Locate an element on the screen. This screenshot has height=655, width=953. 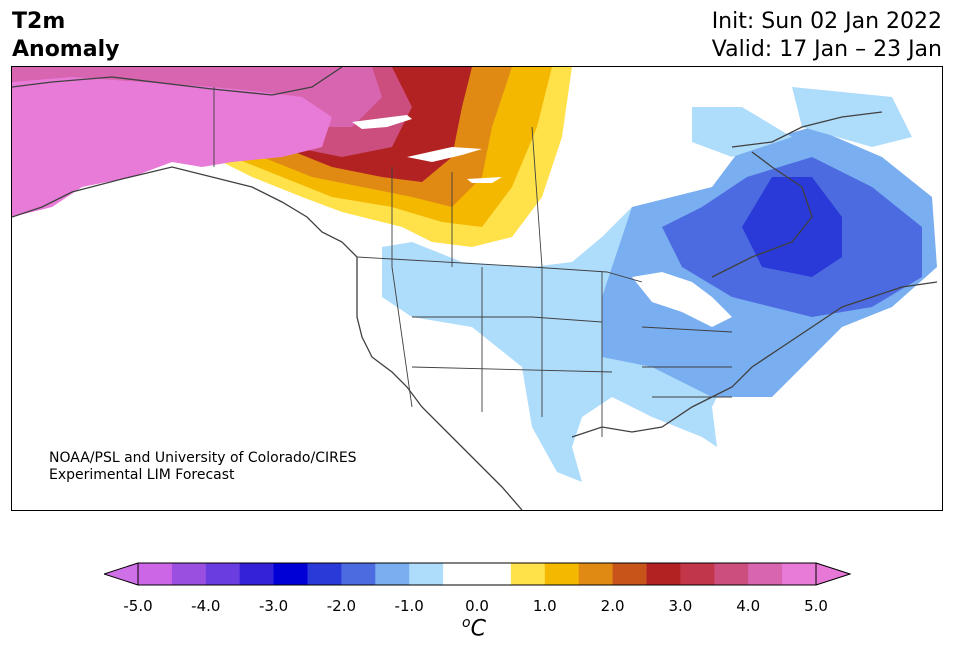
colorbar is located at coordinates (477, 574).